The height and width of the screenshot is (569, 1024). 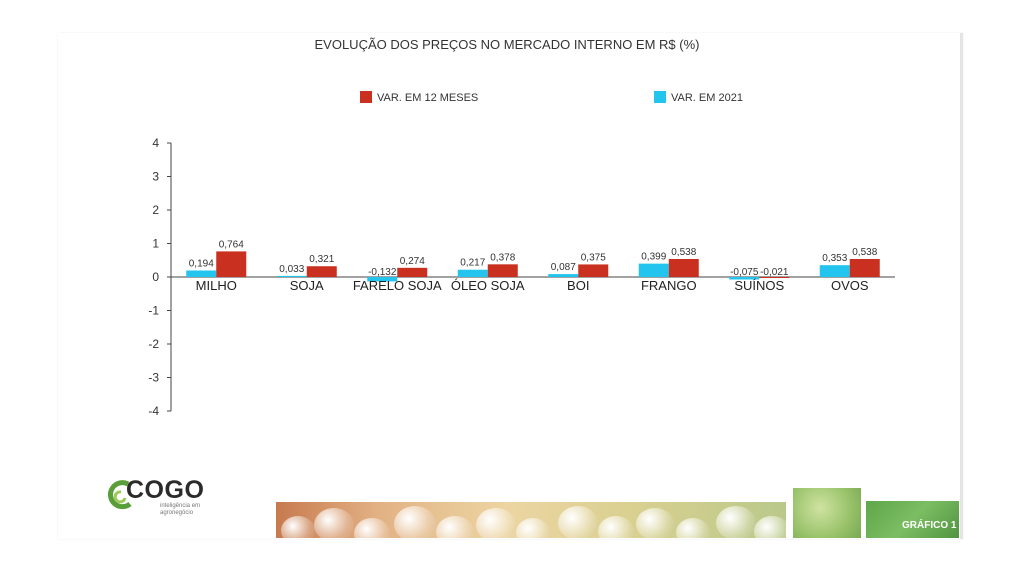 I want to click on y-tick-label: 4, so click(x=155, y=143).